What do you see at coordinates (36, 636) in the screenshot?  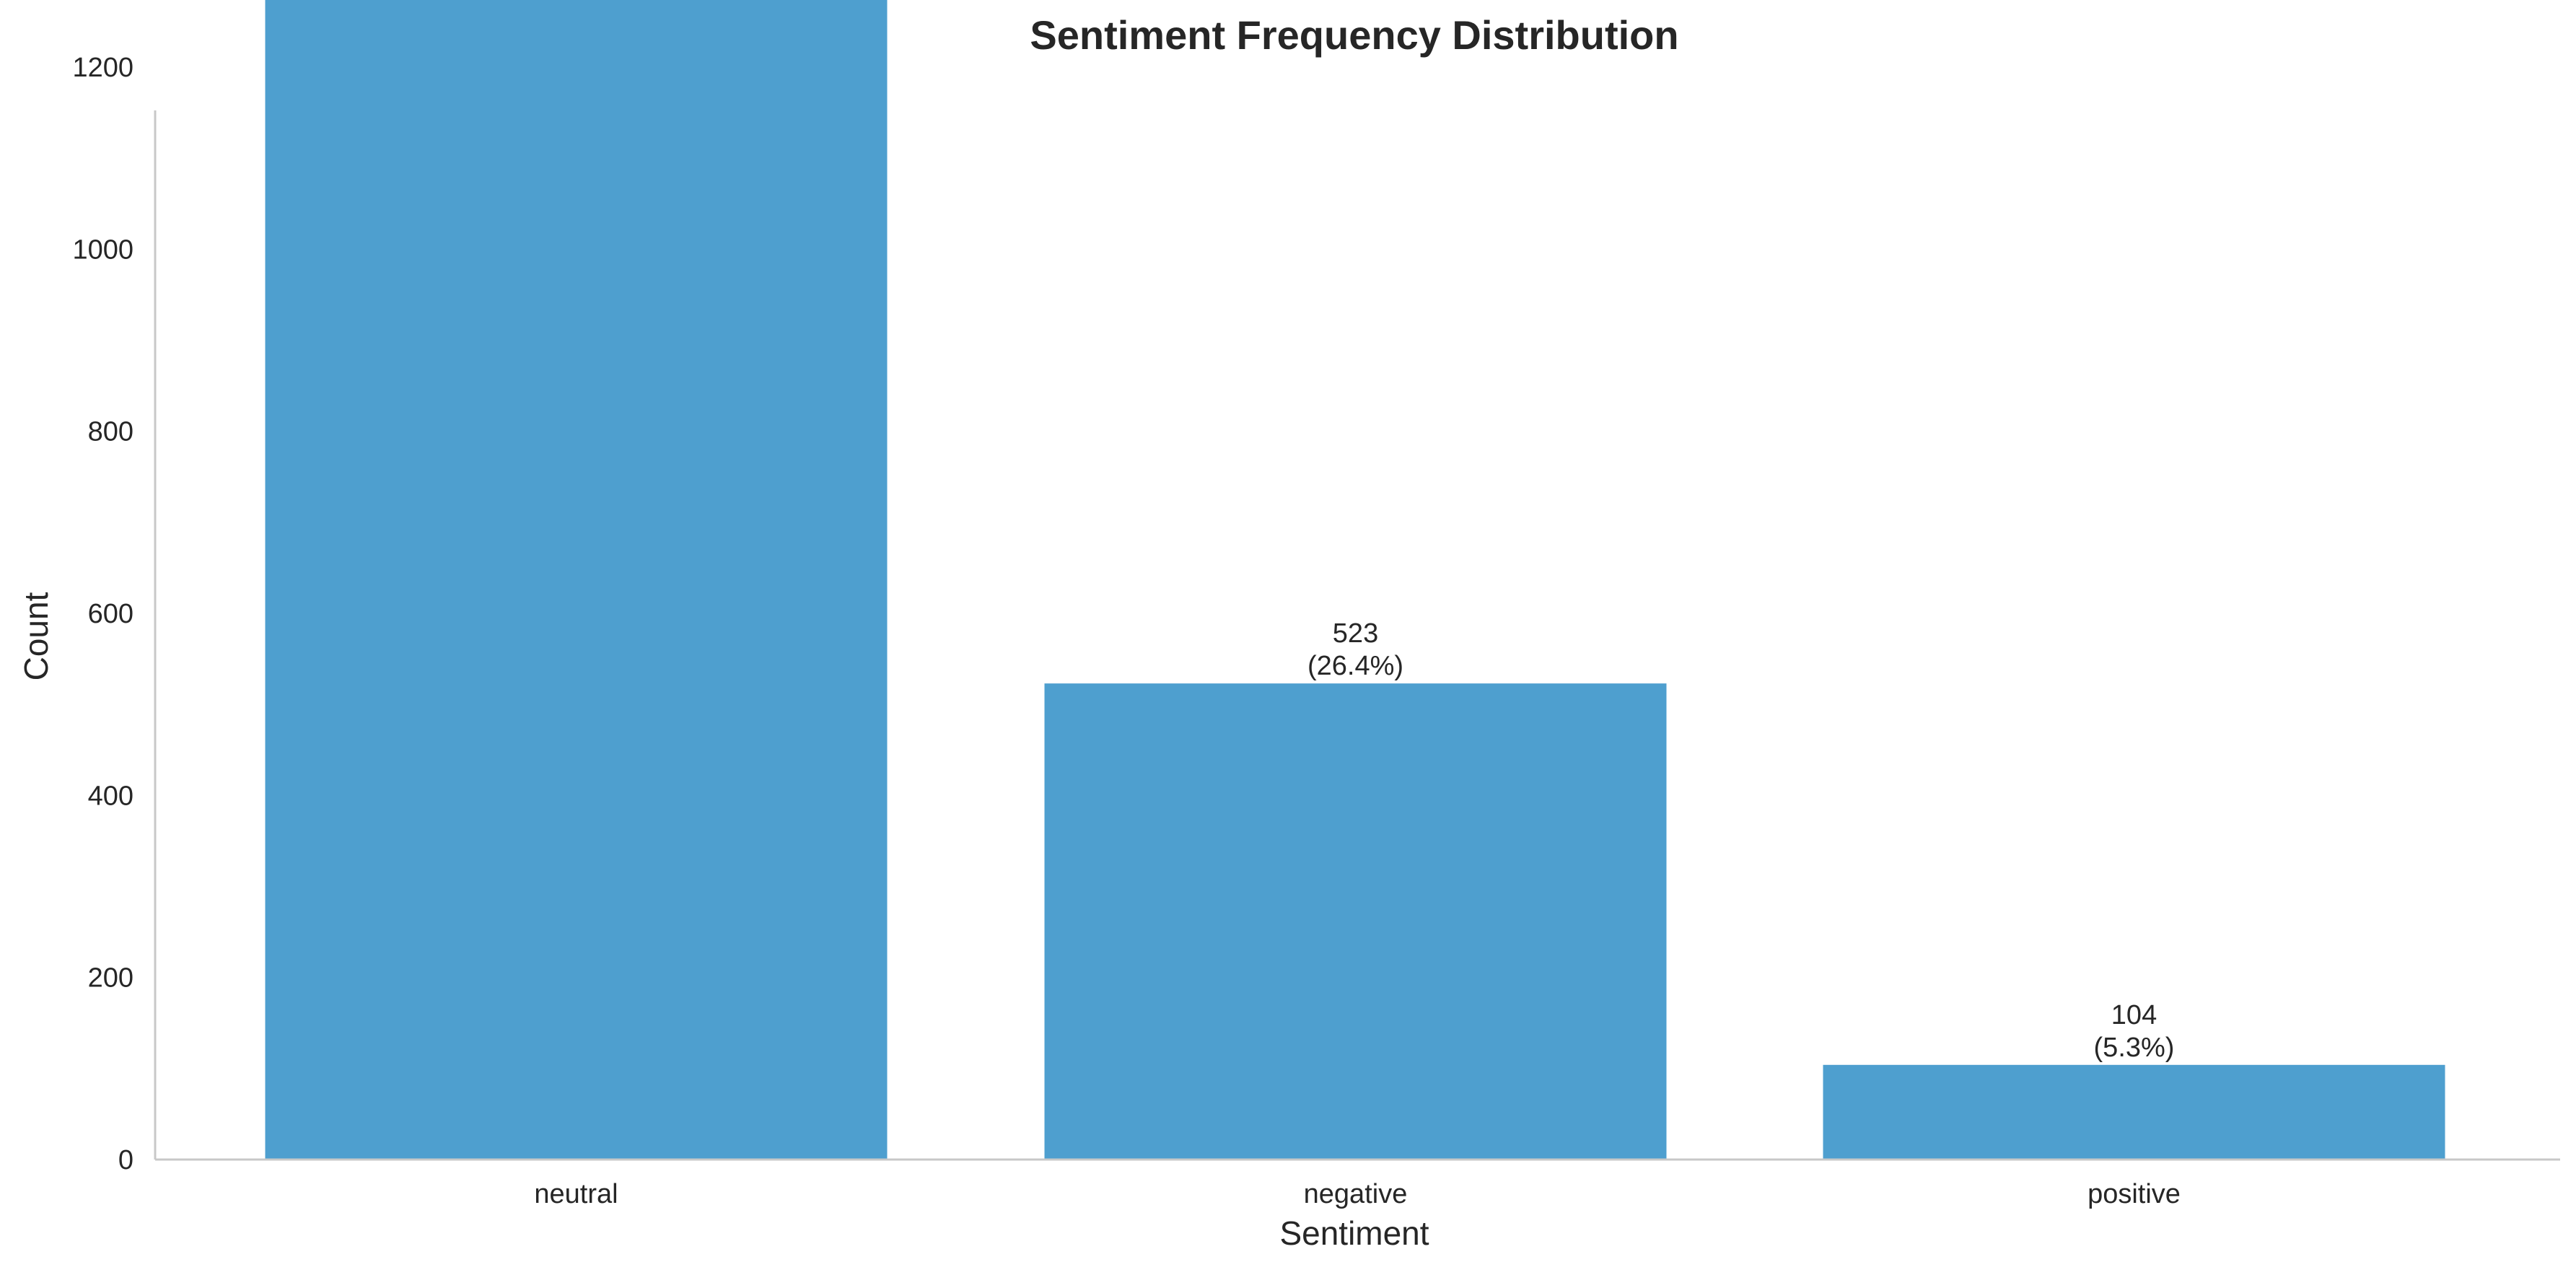 I see `y-axis-label: Count` at bounding box center [36, 636].